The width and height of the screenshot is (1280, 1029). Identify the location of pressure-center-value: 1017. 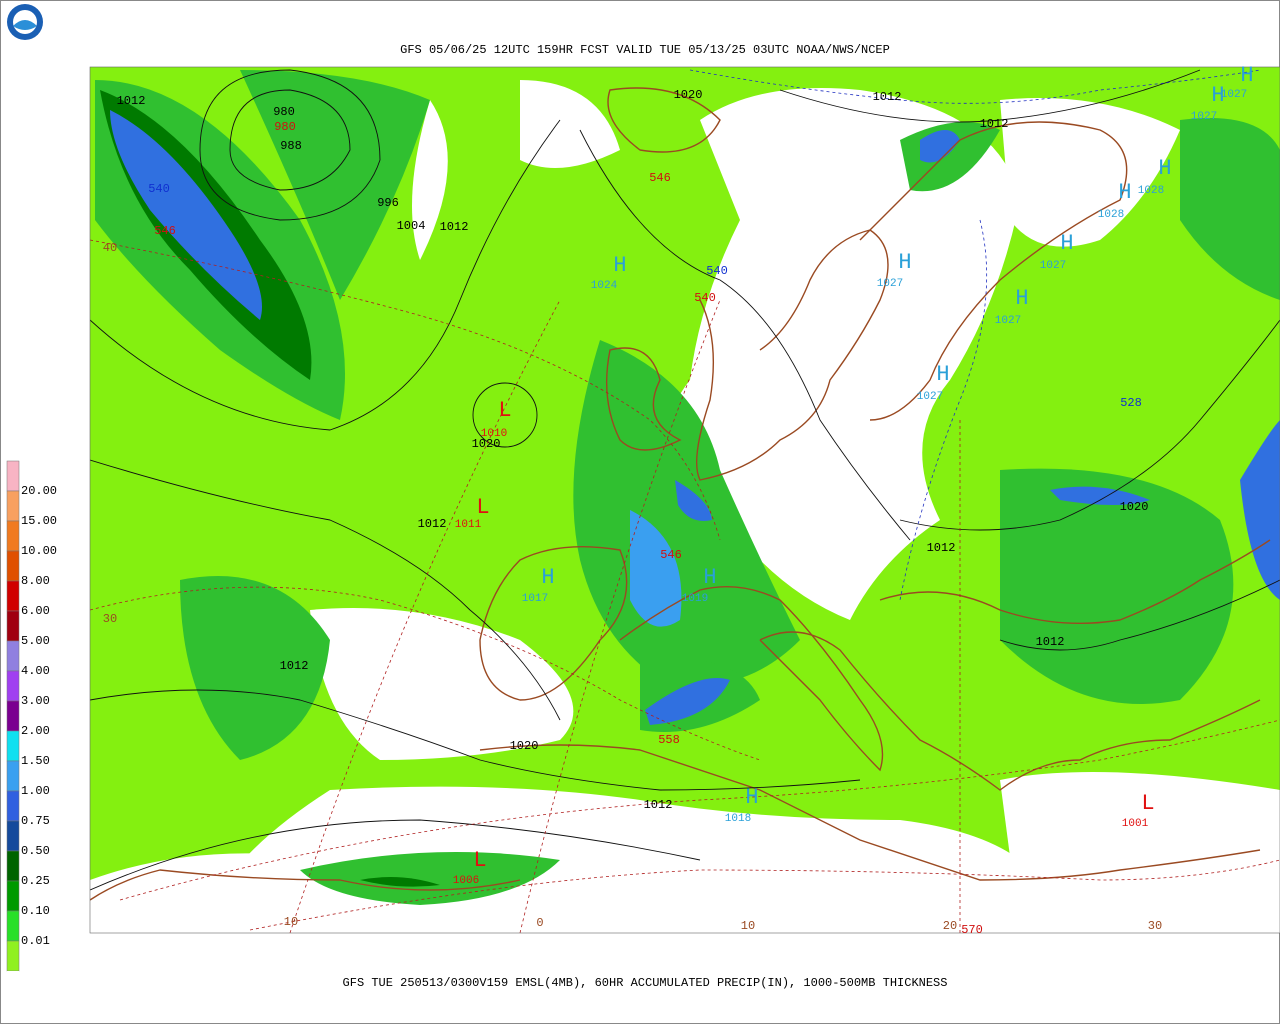
(535, 599).